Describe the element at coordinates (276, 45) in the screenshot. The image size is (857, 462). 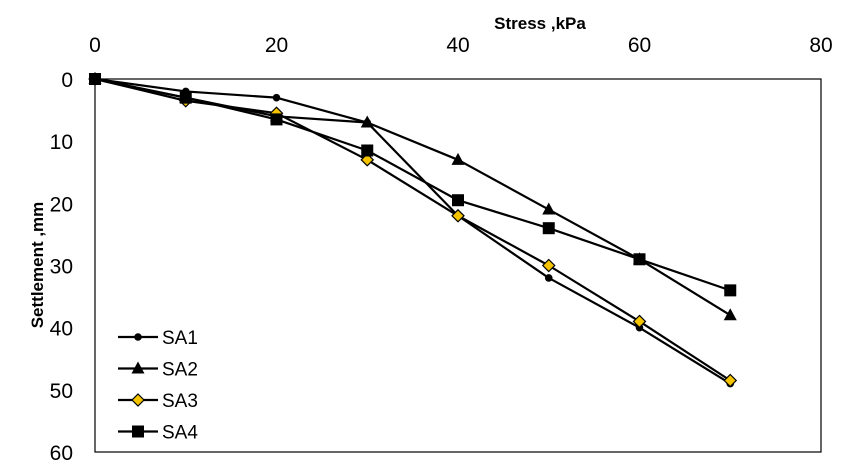
I see `x-tick-label: 20` at that location.